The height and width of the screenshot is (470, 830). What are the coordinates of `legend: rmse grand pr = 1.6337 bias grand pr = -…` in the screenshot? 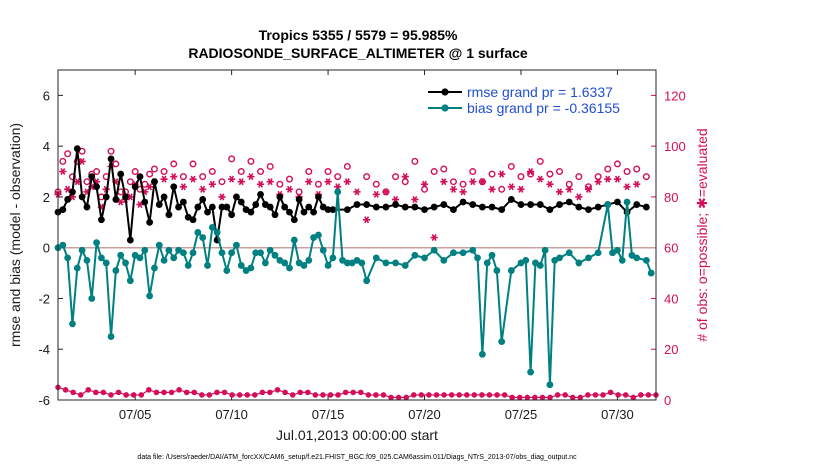 It's located at (524, 100).